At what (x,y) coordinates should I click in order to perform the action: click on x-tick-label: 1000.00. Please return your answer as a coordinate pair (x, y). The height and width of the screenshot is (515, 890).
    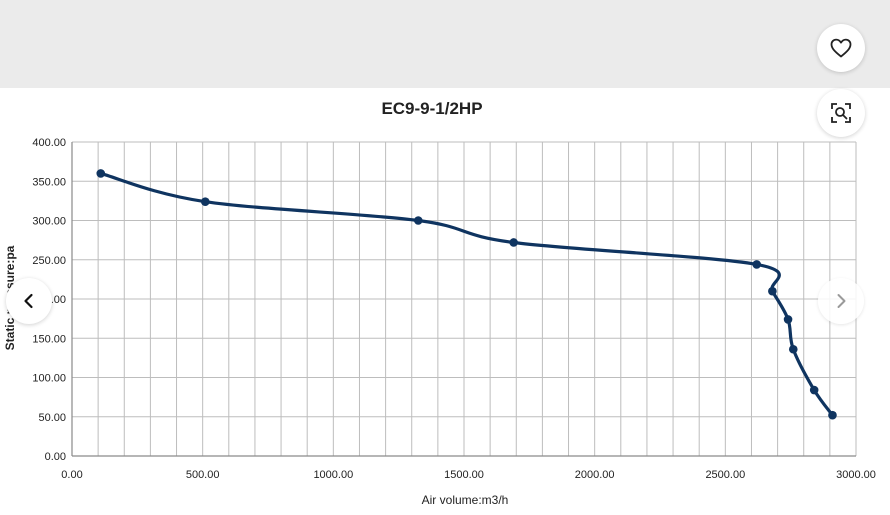
    Looking at the image, I should click on (333, 475).